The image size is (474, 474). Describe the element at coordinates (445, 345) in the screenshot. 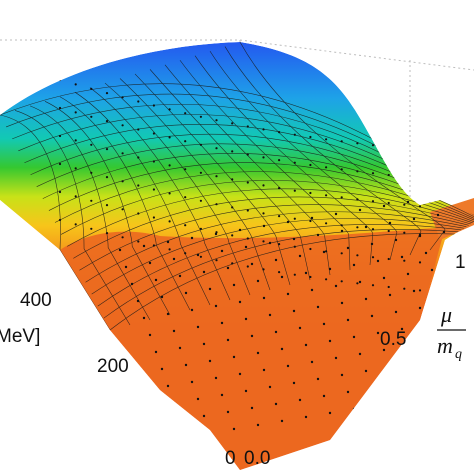

I see `x-axis-title-denominator: m` at that location.